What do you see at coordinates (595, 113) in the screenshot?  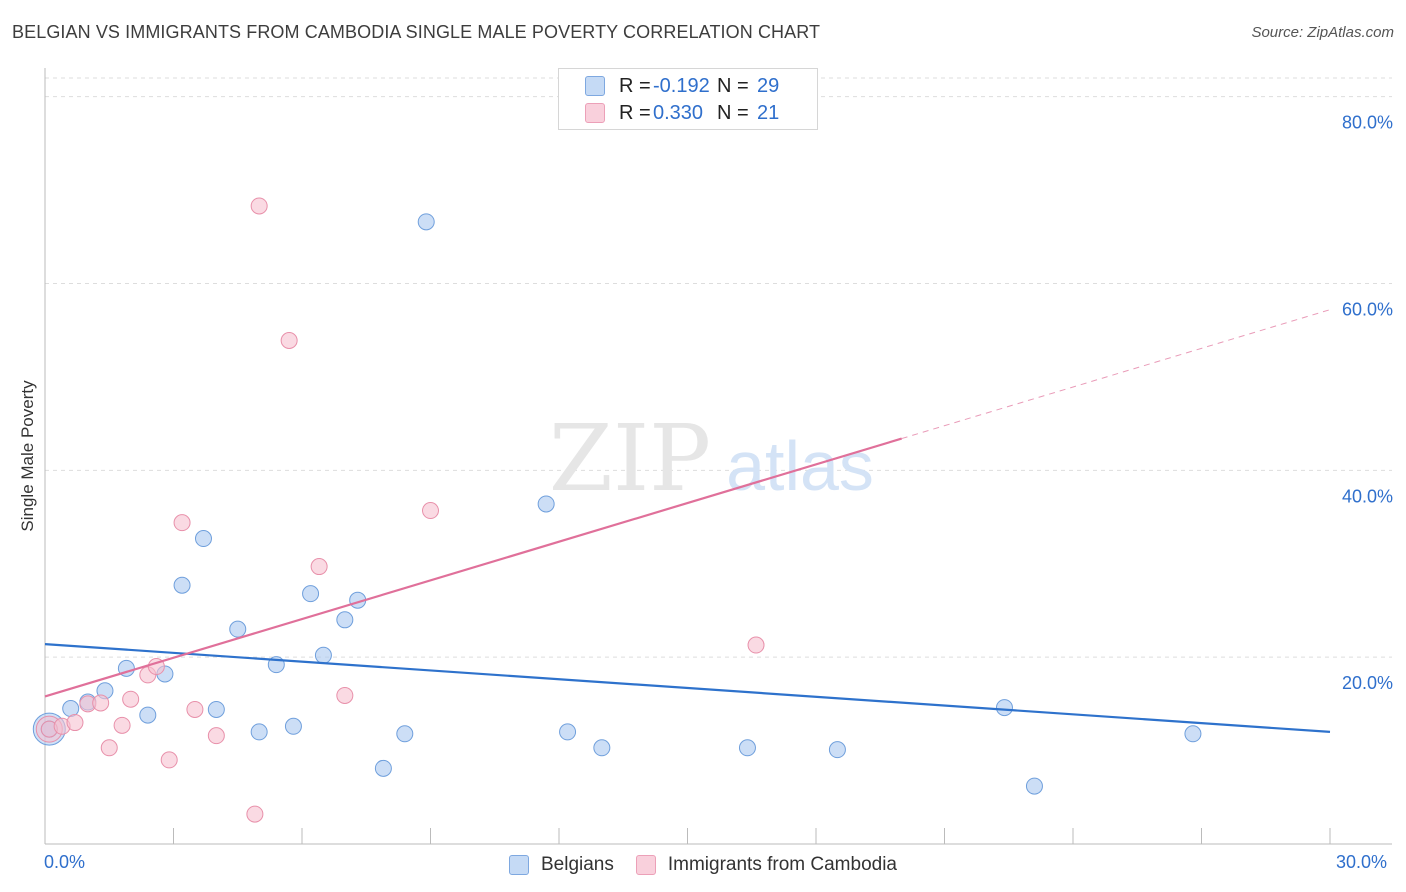 I see `cambodia-swatch` at bounding box center [595, 113].